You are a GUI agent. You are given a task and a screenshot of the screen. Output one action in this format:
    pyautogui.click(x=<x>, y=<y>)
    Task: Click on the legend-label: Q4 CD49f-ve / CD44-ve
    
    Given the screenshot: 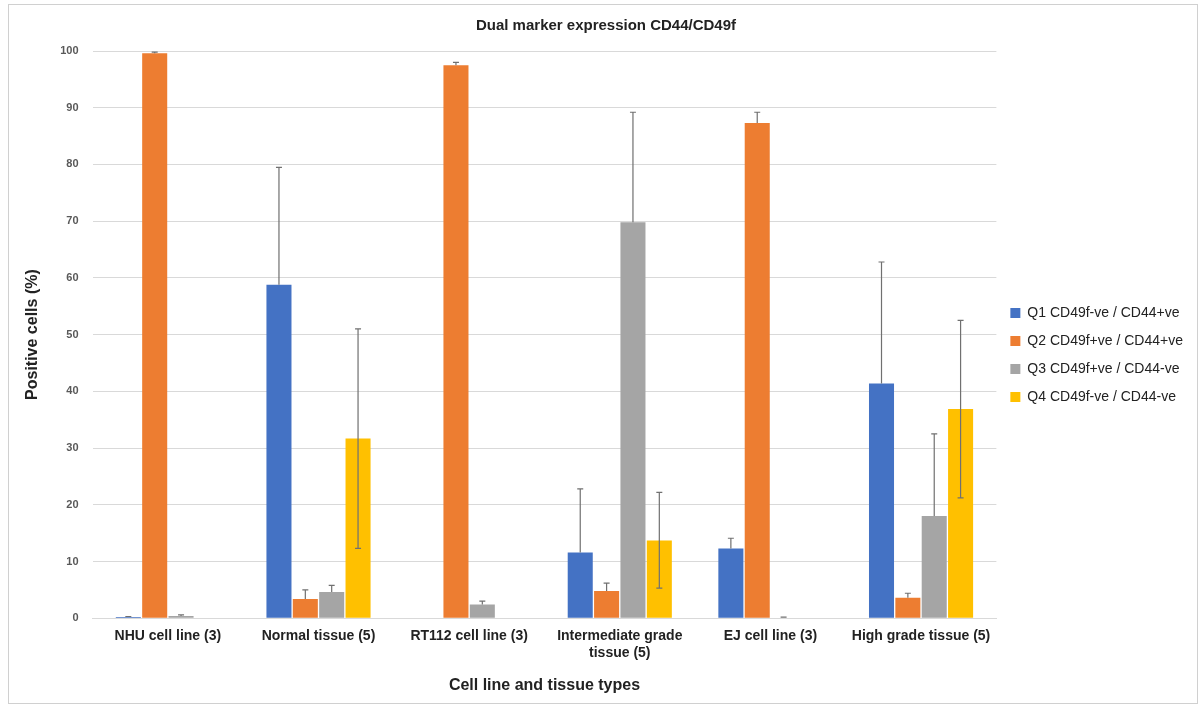 What is the action you would take?
    pyautogui.click(x=1102, y=395)
    